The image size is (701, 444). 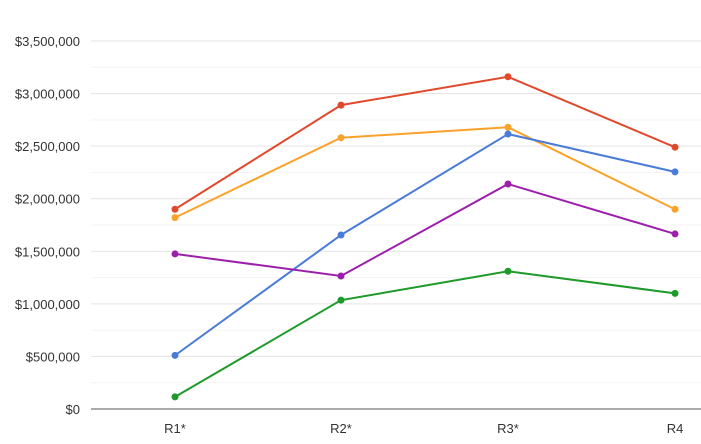 I want to click on y-tick-label: $3,000,000, so click(x=47, y=94).